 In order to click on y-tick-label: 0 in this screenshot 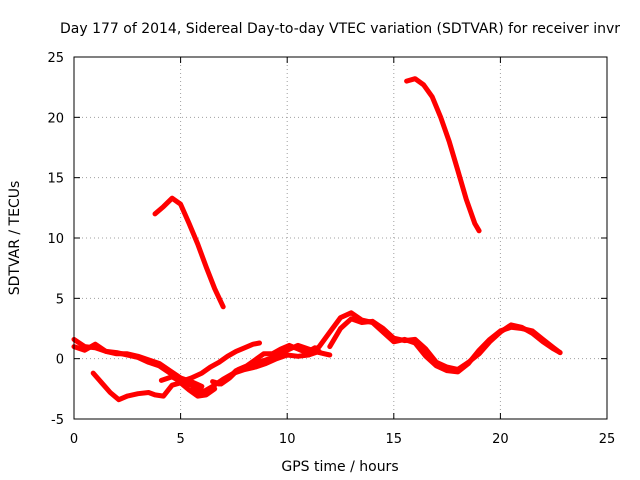, I will do `click(60, 360)`.